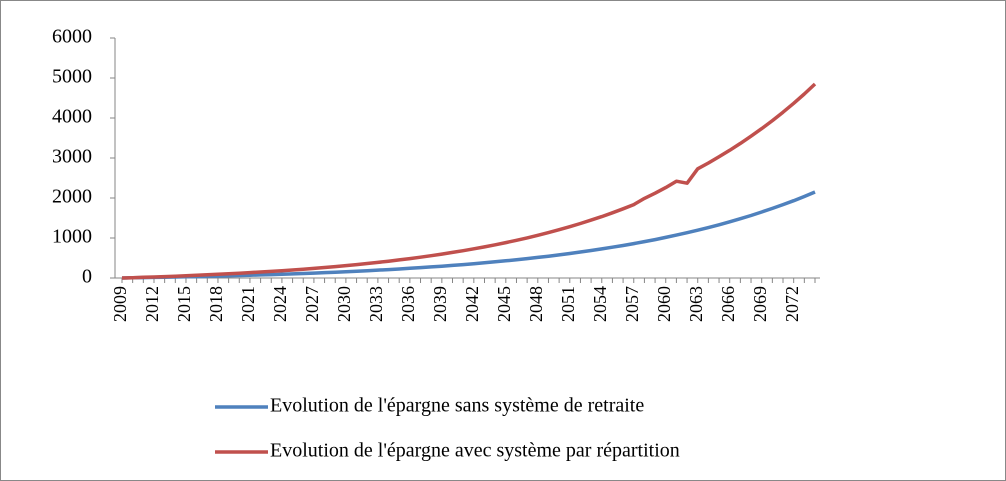 Image resolution: width=1006 pixels, height=481 pixels. I want to click on y-tick-label: 4000, so click(72, 117).